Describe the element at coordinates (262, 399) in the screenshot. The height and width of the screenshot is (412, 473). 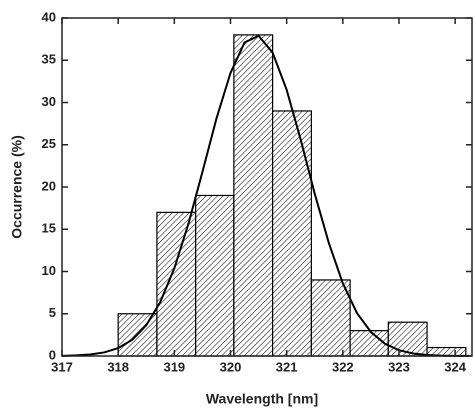
I see `x-axis-label: Wavelength [nm]` at that location.